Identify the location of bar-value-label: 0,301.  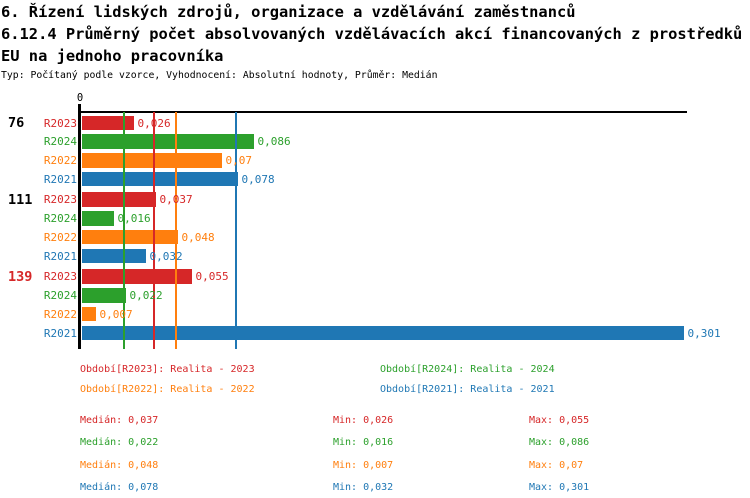
(704, 333).